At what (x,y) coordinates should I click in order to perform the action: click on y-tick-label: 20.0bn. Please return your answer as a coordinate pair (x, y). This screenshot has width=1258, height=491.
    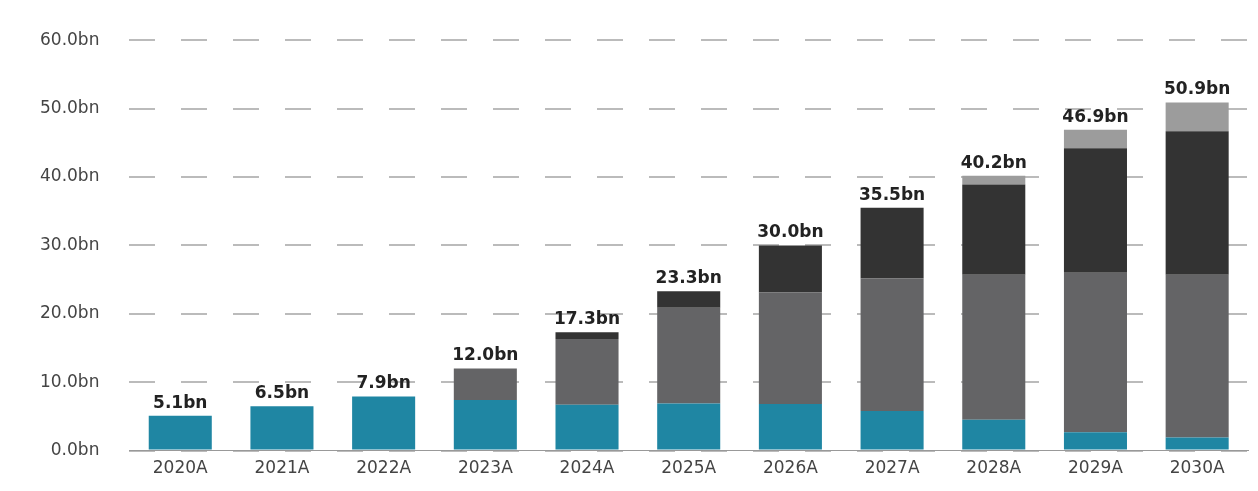
    Looking at the image, I should click on (70, 312).